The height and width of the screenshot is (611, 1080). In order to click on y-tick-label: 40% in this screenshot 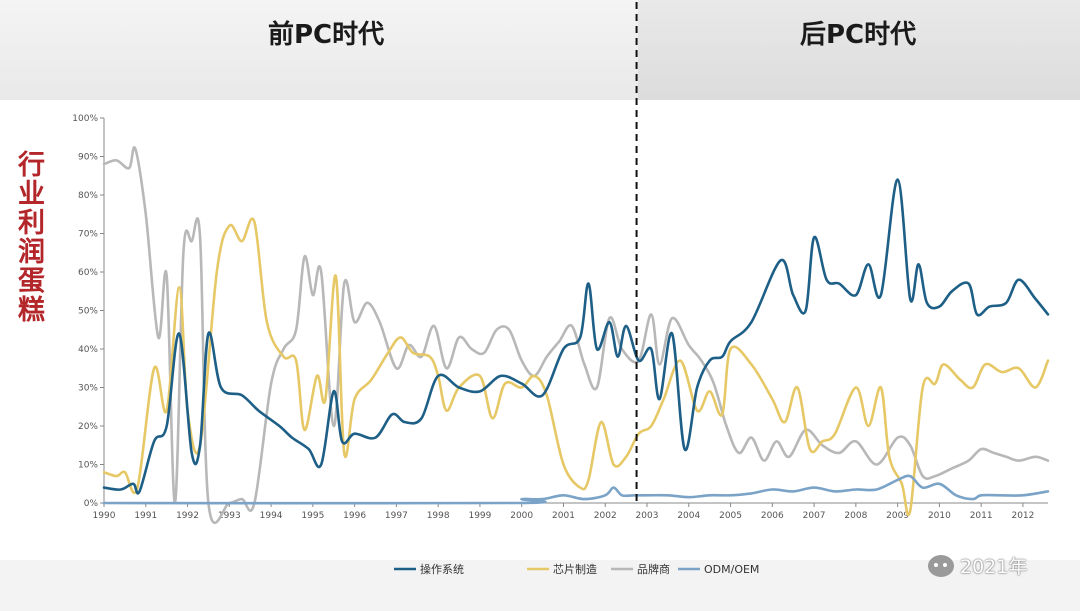, I will do `click(88, 350)`.